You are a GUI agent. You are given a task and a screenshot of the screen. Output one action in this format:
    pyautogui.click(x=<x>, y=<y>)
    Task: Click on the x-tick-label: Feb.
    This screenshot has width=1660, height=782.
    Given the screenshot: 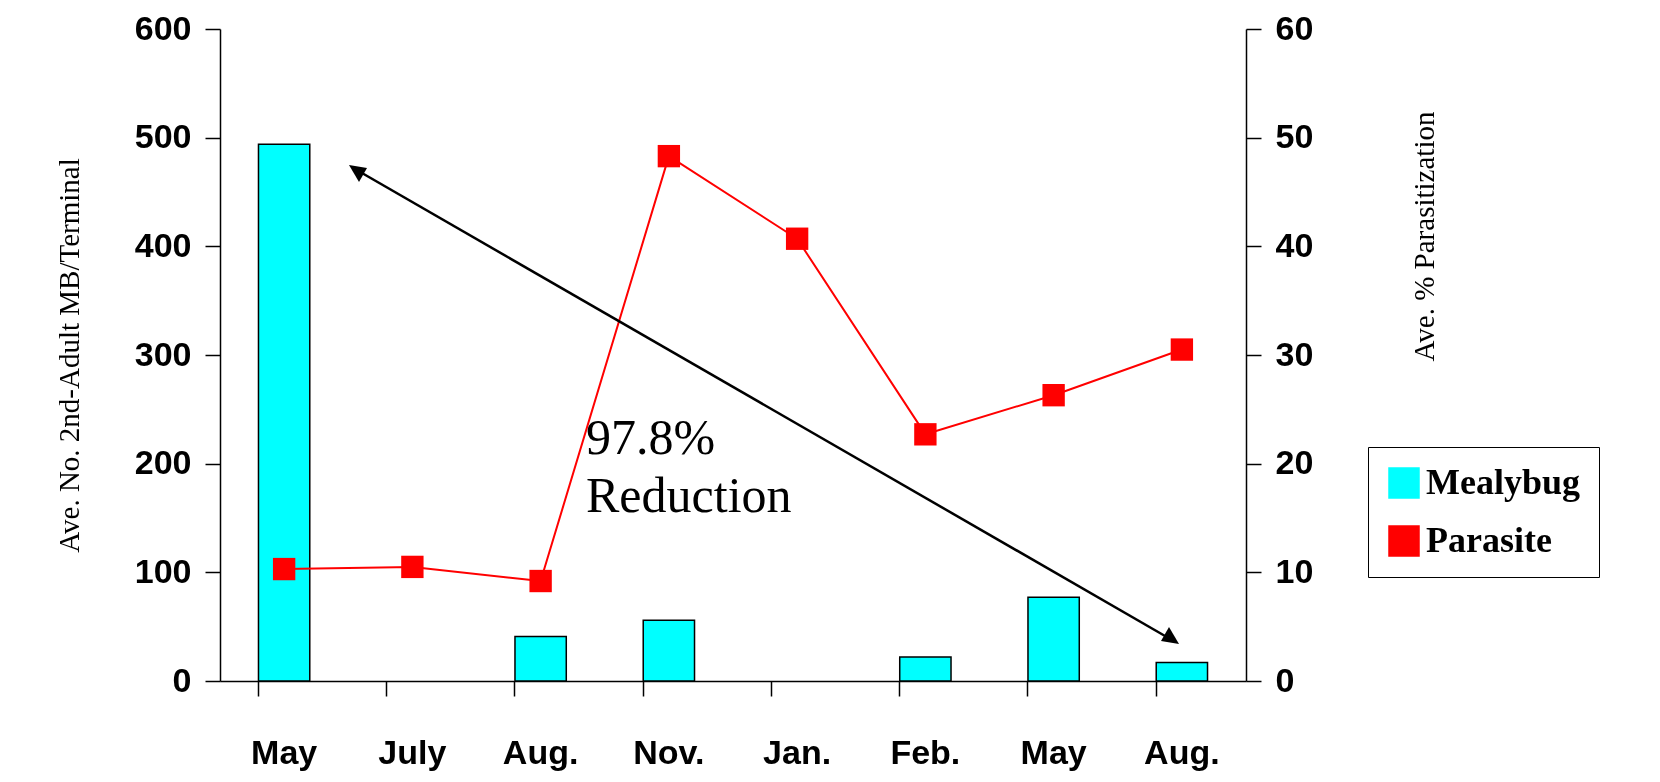 What is the action you would take?
    pyautogui.click(x=925, y=751)
    